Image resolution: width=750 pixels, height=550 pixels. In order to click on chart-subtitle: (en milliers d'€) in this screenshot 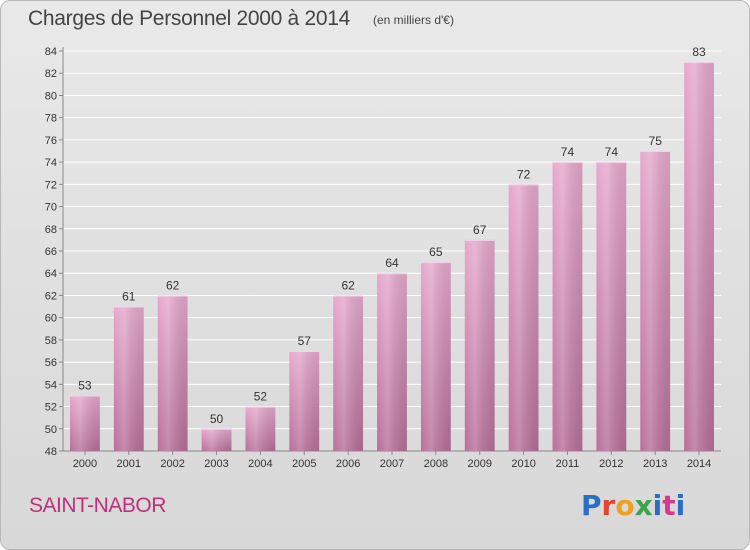, I will do `click(413, 20)`.